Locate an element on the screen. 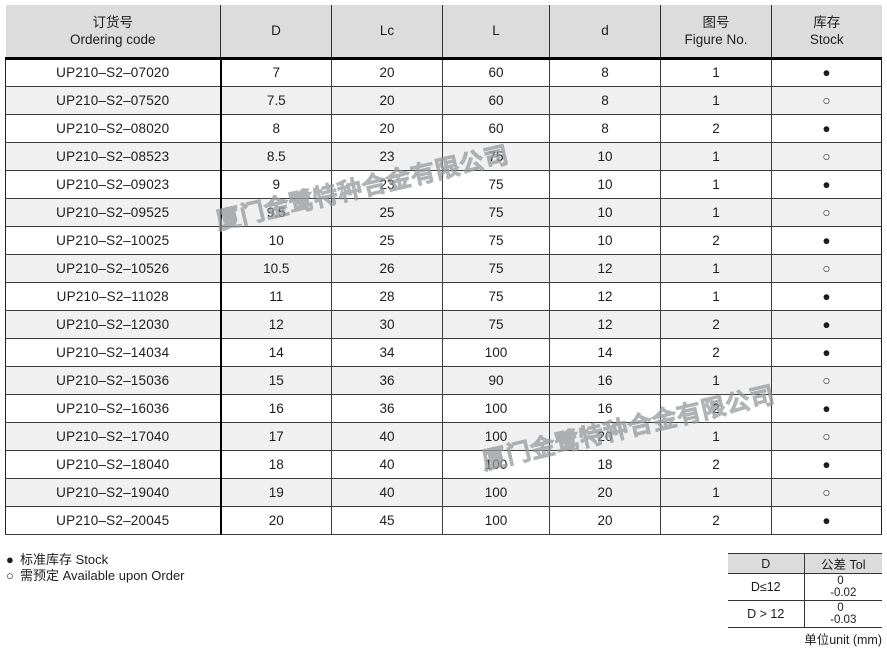  D-cell: 11 is located at coordinates (275, 296).